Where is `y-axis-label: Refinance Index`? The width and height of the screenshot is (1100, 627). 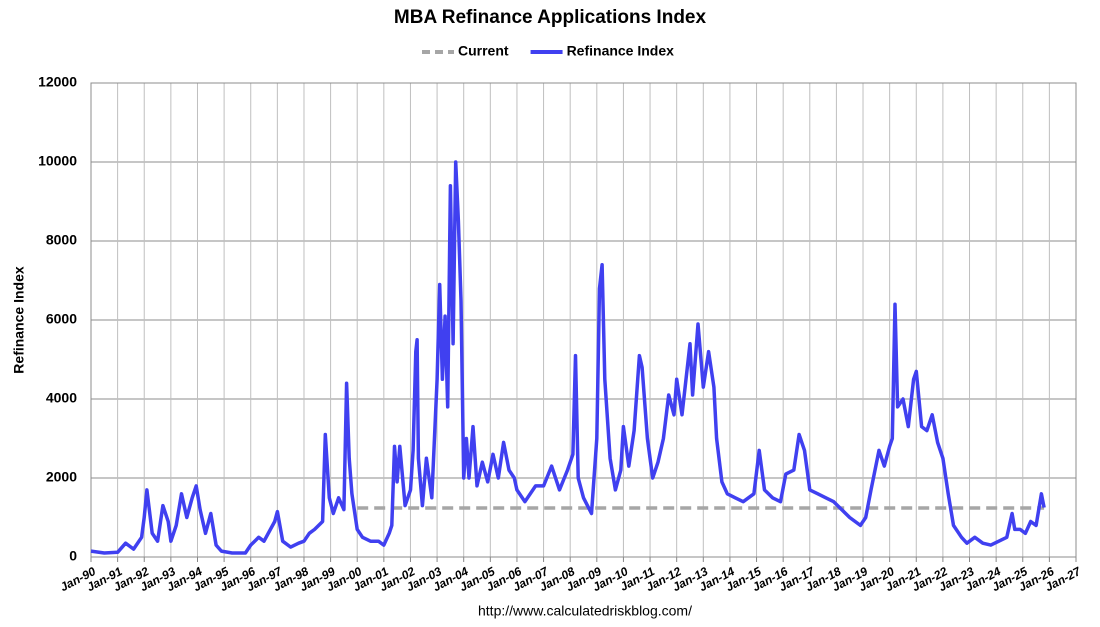 y-axis-label: Refinance Index is located at coordinates (19, 320).